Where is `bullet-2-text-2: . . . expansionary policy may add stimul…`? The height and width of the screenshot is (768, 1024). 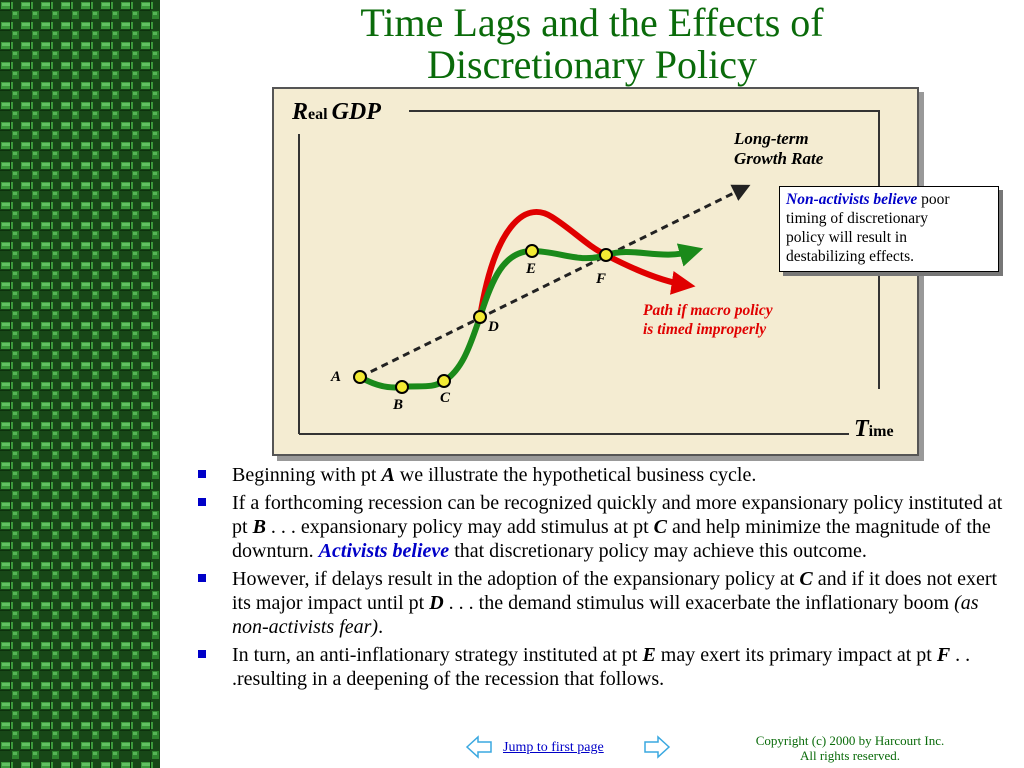
bullet-2-text-2: . . . expansionary policy may add stimul… is located at coordinates (459, 527).